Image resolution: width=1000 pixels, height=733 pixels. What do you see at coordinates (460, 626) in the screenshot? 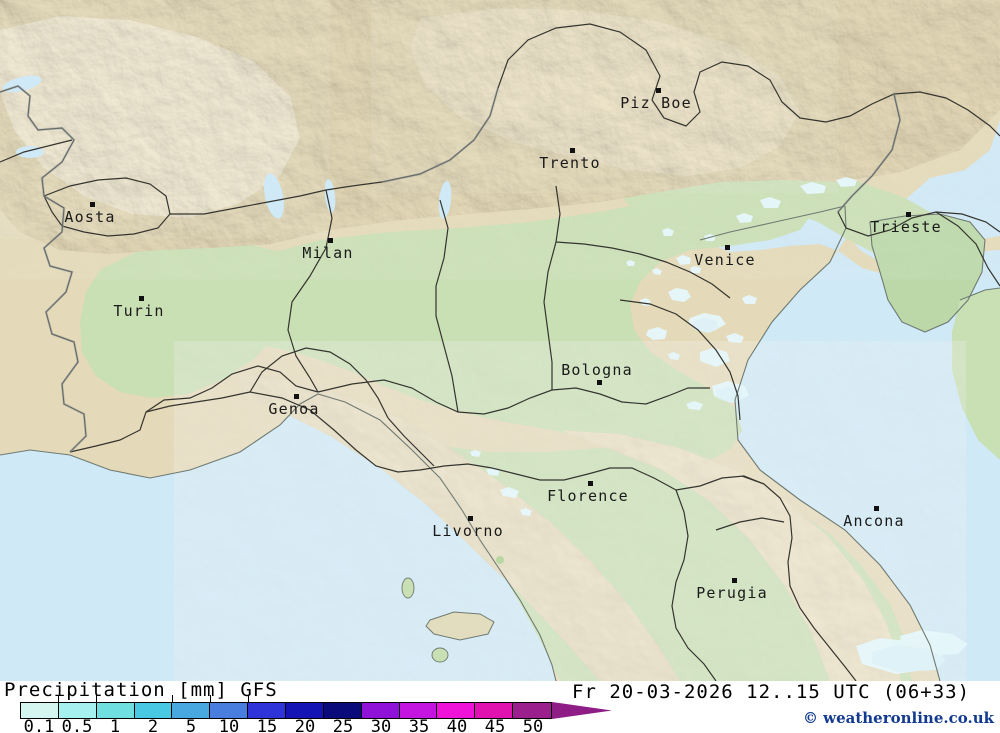
I see `island-elba` at bounding box center [460, 626].